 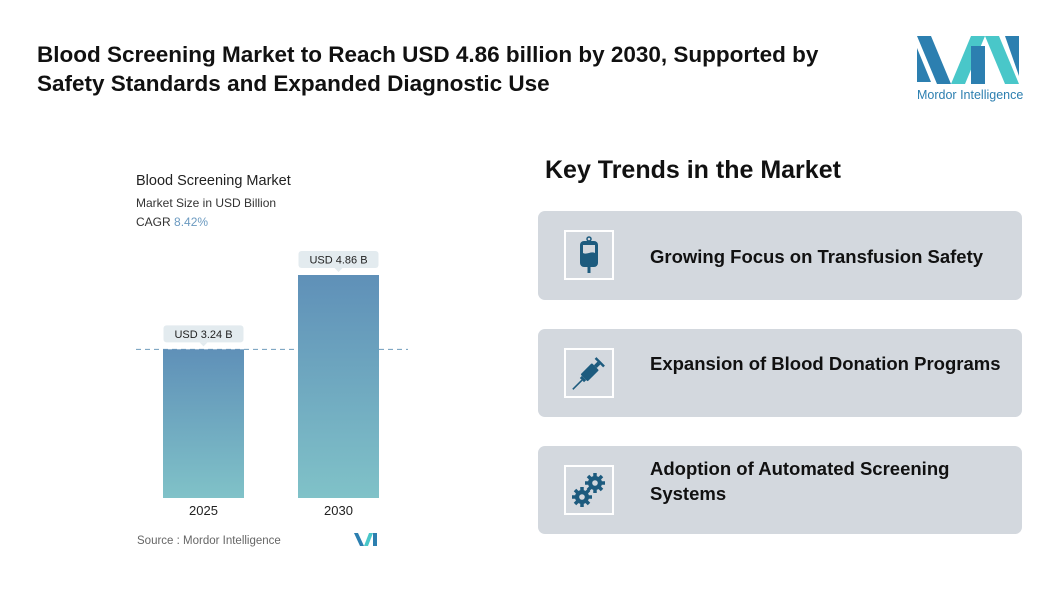 I want to click on trend-card-transfusion-safety: Growing Focus on Transfusion Safety, so click(x=780, y=255).